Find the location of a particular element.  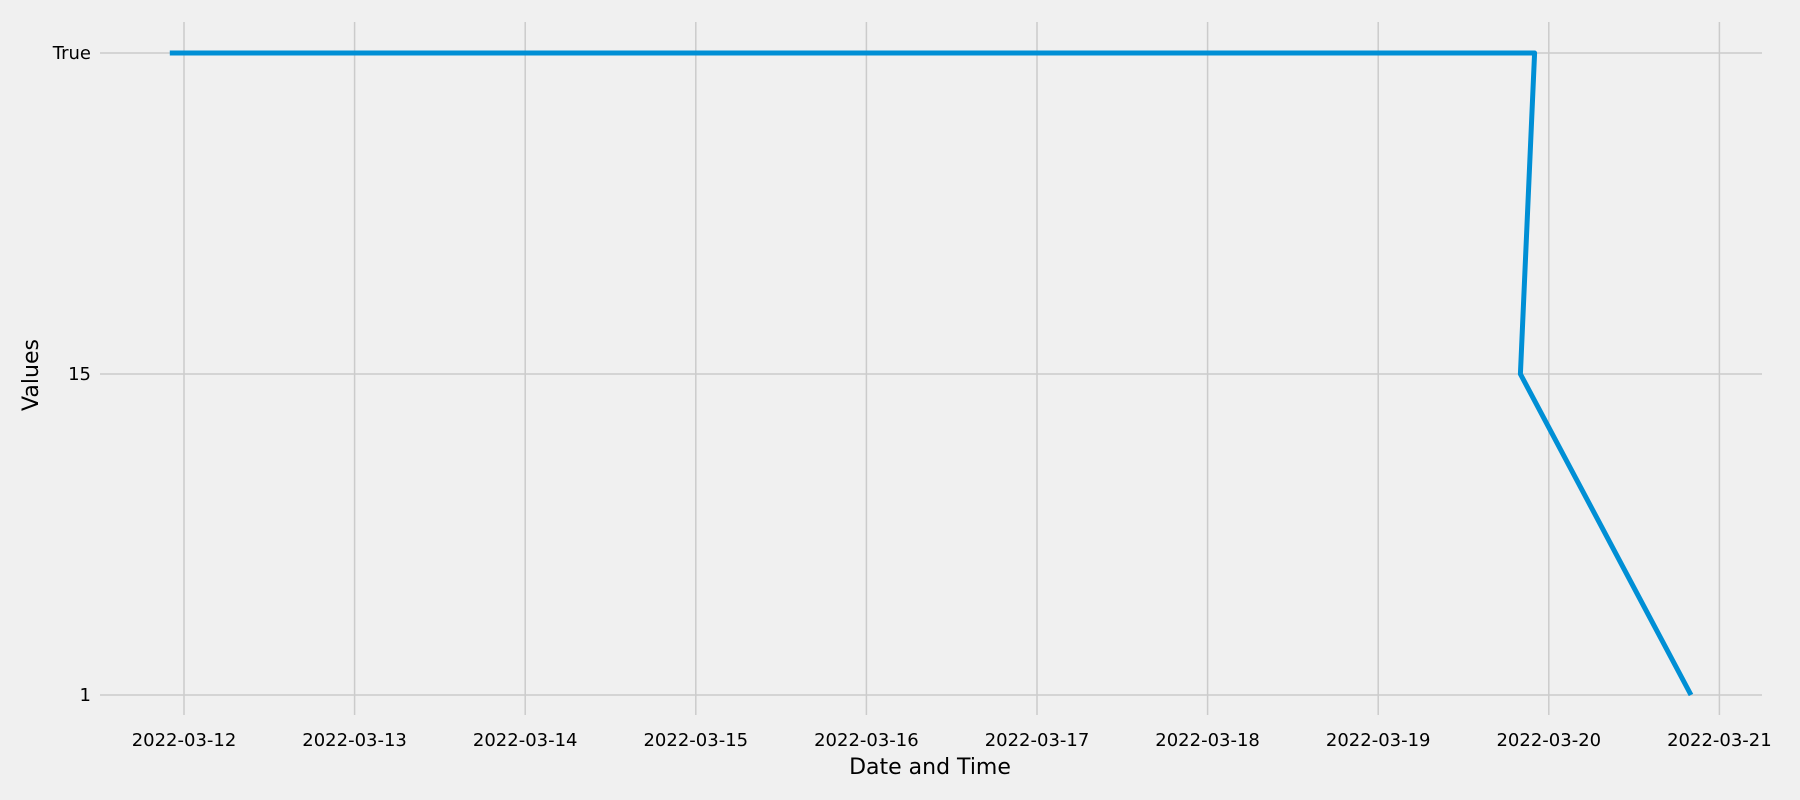

y-tick-label: 1 is located at coordinates (85, 695).